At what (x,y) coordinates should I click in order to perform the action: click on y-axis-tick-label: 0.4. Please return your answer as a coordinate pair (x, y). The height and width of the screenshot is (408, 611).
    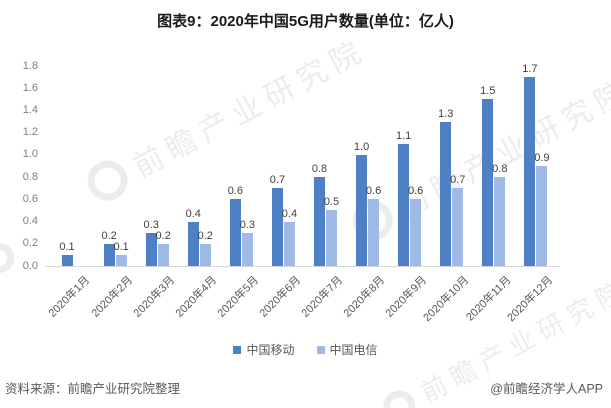
    Looking at the image, I should click on (30, 221).